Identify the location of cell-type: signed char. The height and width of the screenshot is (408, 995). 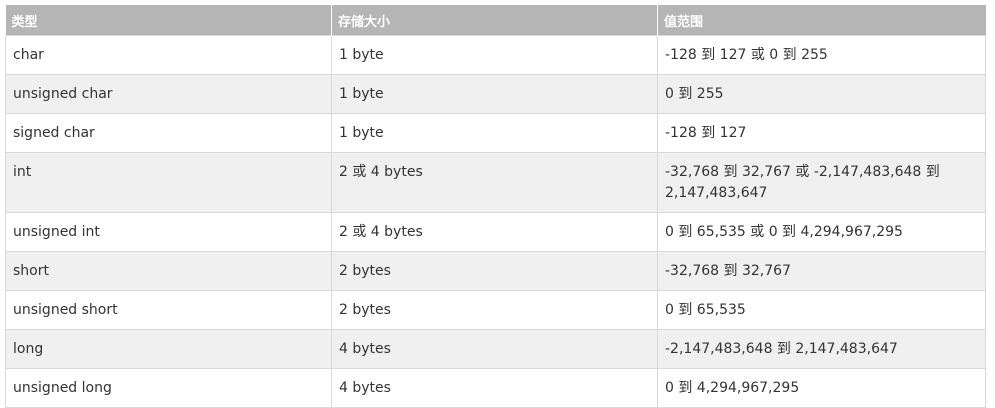
(168, 133).